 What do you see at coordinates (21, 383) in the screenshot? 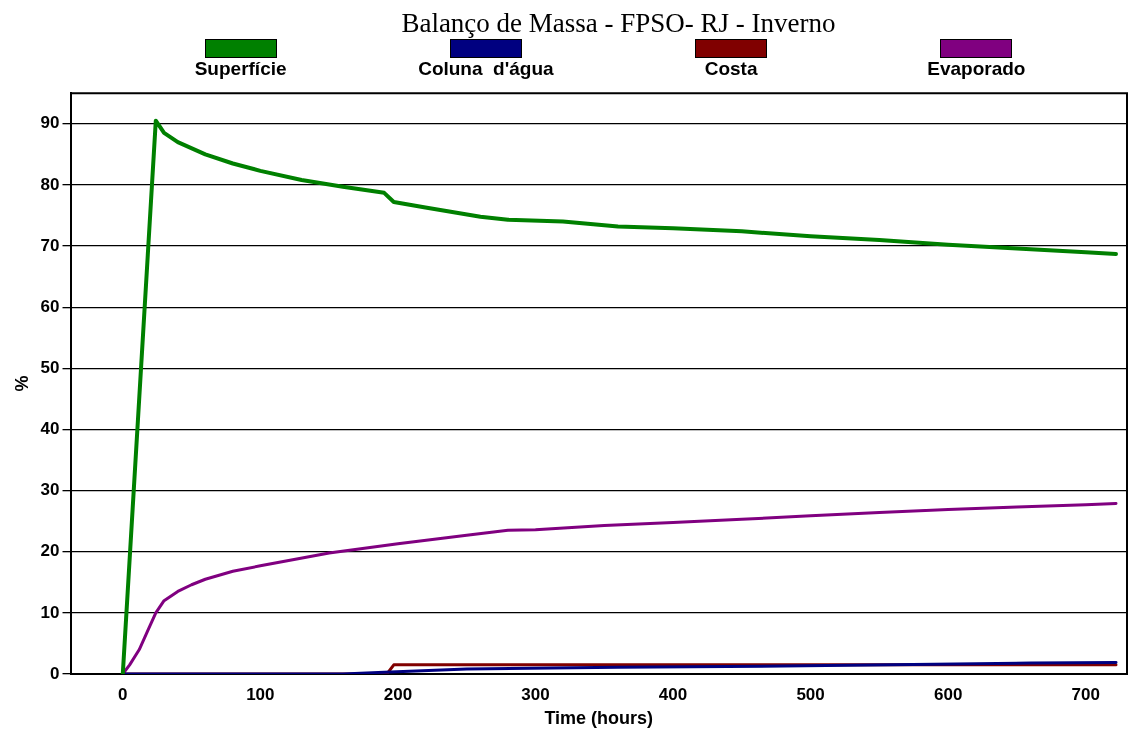
I see `y-axis-title: %` at bounding box center [21, 383].